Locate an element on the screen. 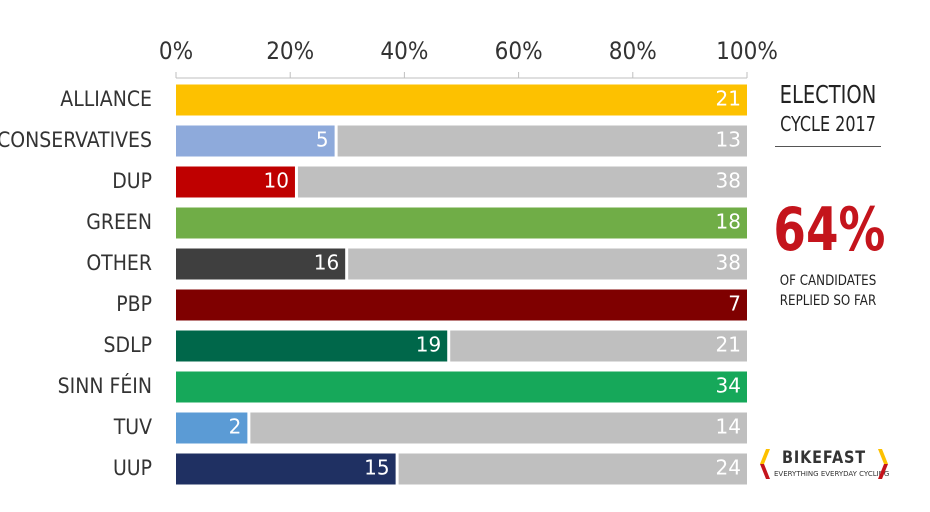 Image resolution: width=930 pixels, height=512 pixels. category-label: PBP is located at coordinates (134, 304).